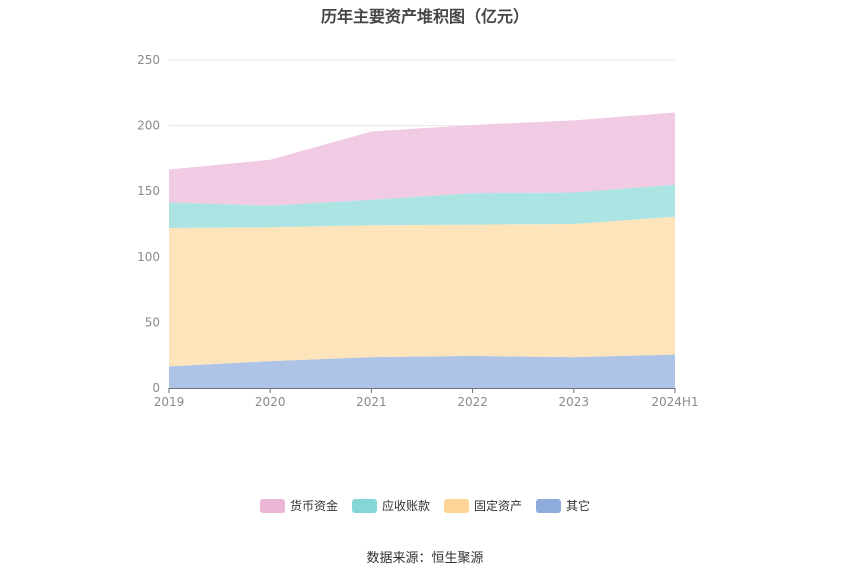 Image resolution: width=850 pixels, height=575 pixels. Describe the element at coordinates (313, 506) in the screenshot. I see `legend-label: 货币资金` at that location.